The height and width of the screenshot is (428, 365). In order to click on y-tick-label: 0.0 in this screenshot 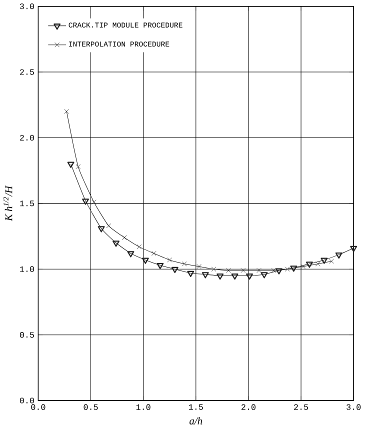, I will do `click(27, 401)`.